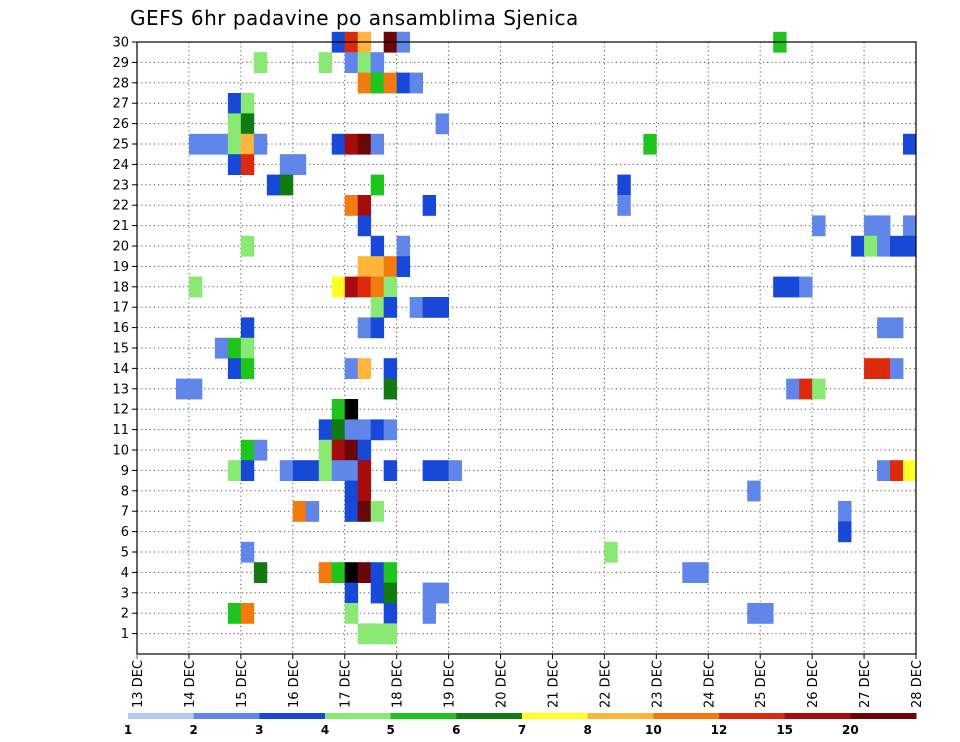  Describe the element at coordinates (813, 684) in the screenshot. I see `x-tick-label: 26 DEC` at that location.